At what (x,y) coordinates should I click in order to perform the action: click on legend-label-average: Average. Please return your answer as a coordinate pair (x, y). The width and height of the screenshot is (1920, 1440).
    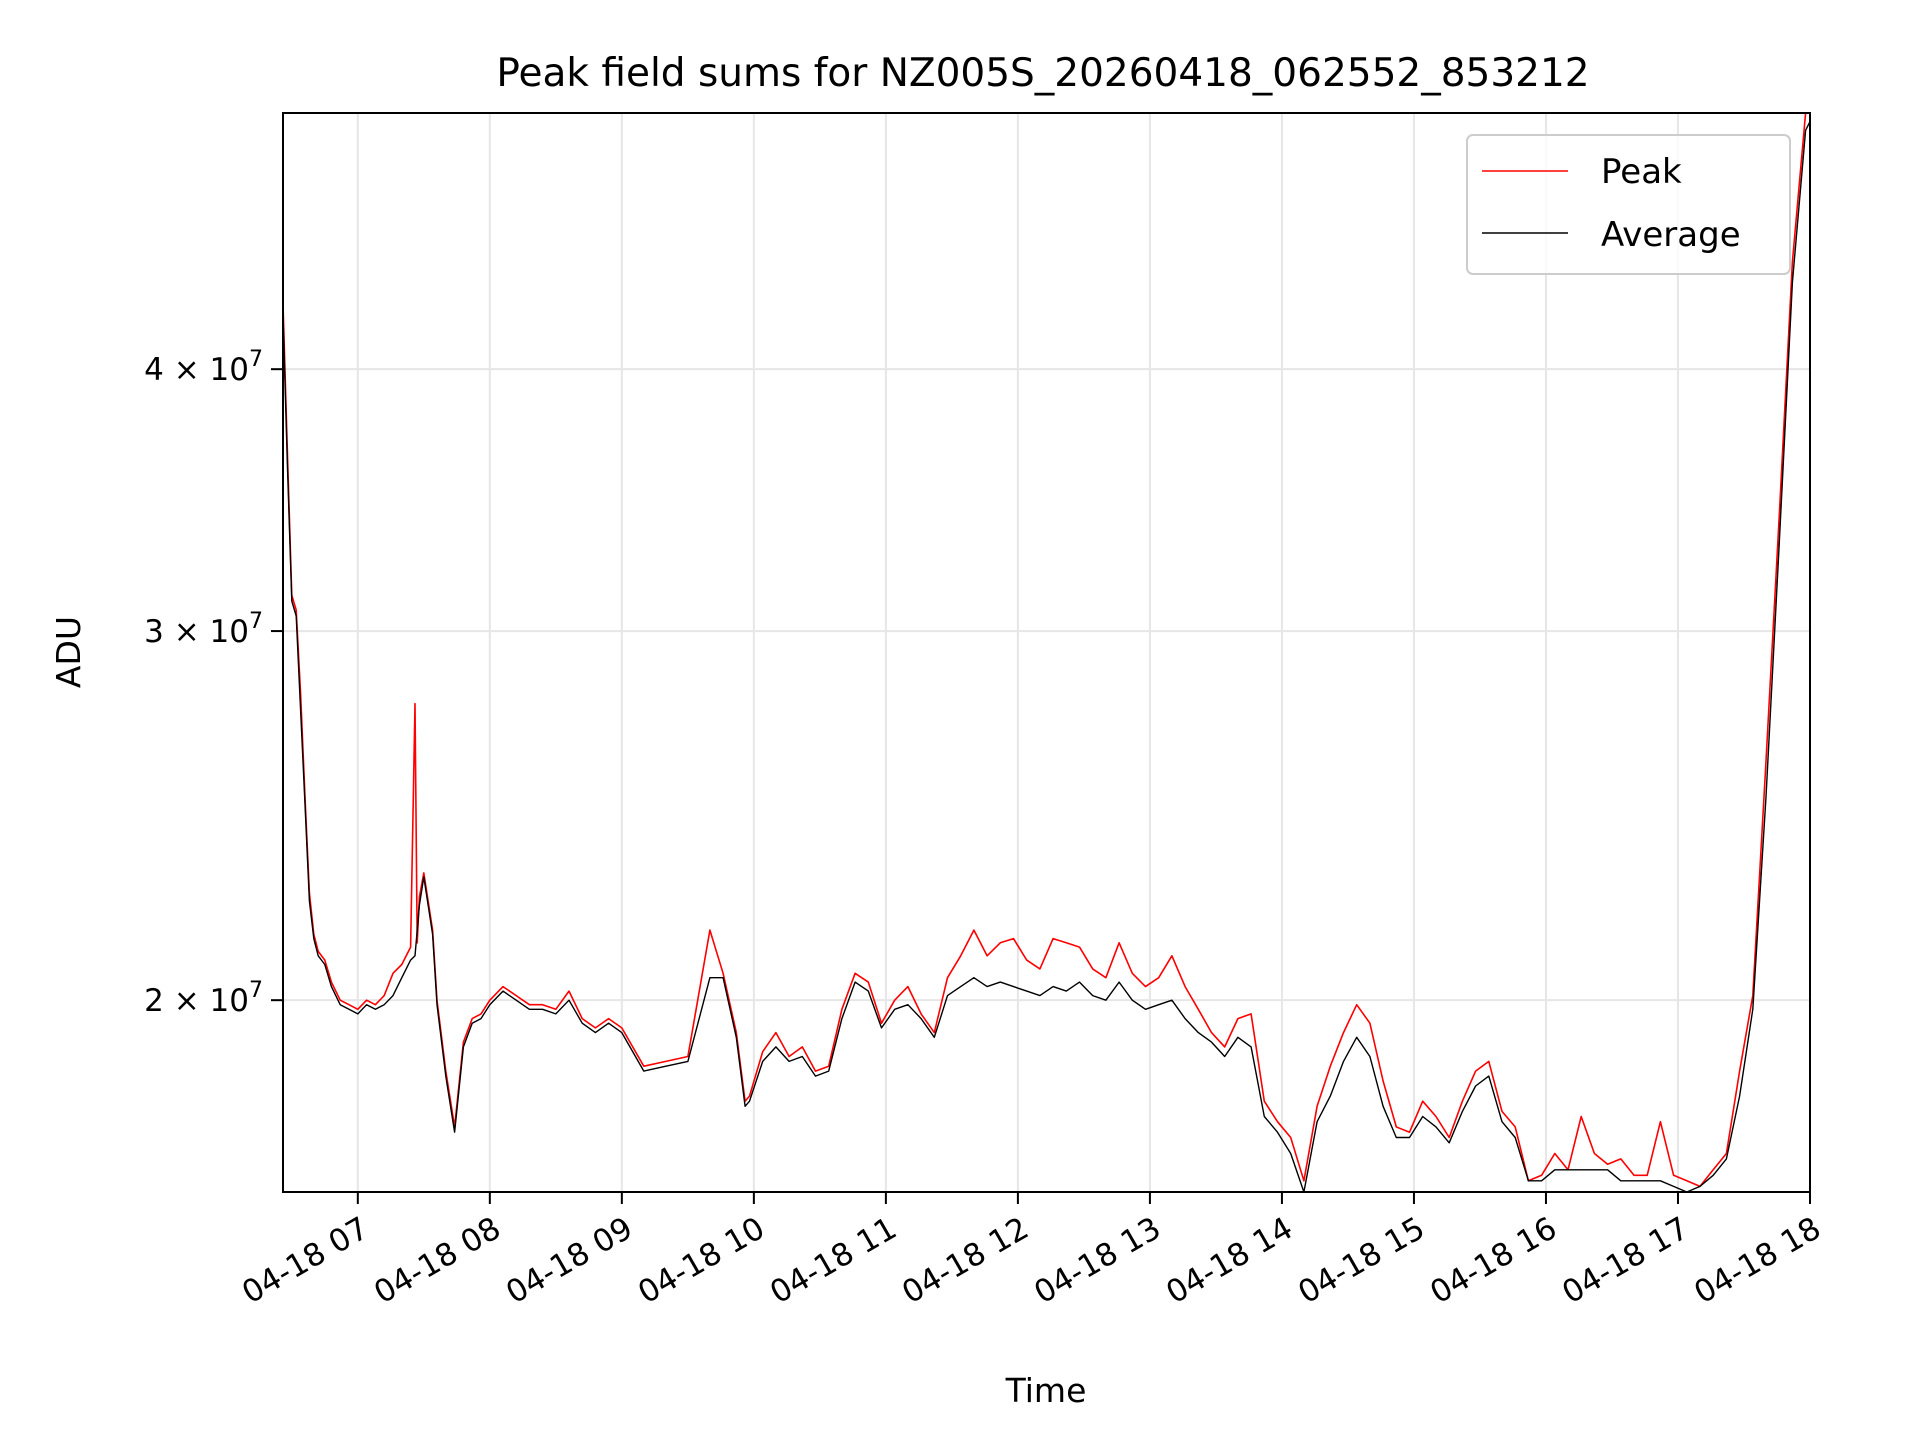
    Looking at the image, I should click on (1671, 235).